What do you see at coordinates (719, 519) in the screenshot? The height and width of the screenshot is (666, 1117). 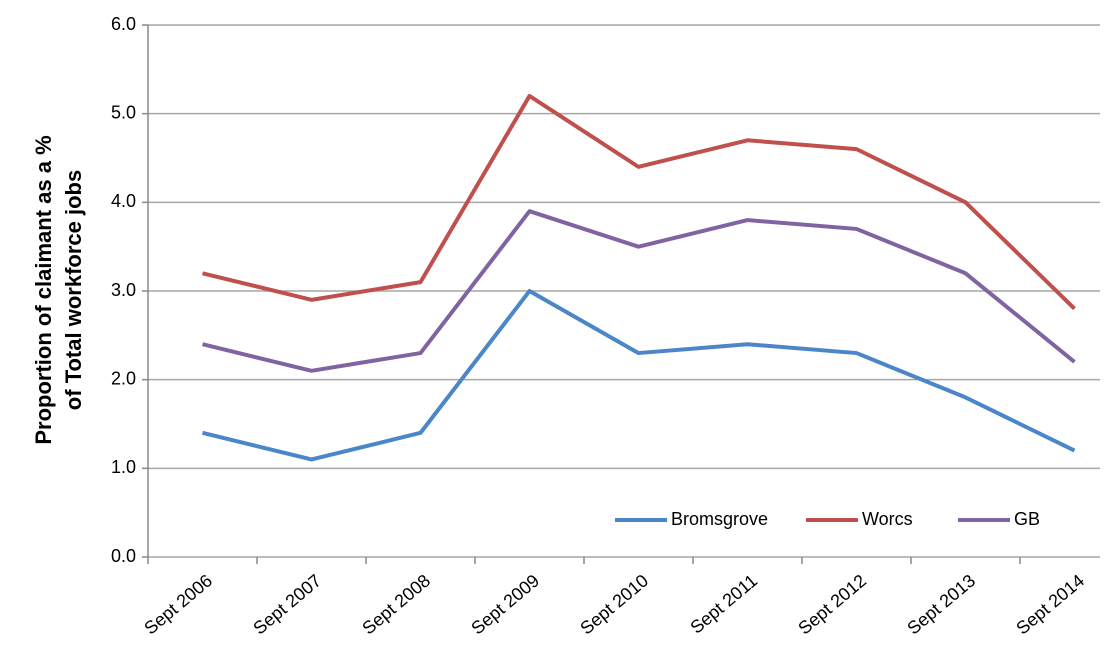 I see `legend-label: Bromsgrove` at bounding box center [719, 519].